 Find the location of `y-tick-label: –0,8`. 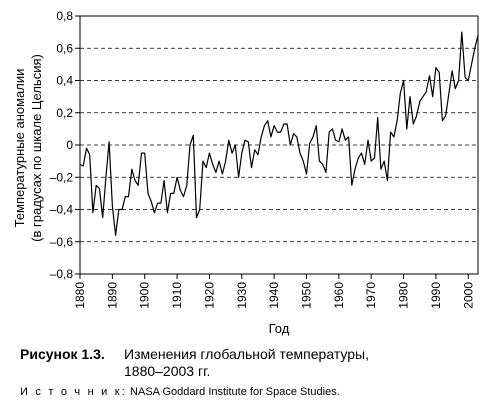

y-tick-label: –0,8 is located at coordinates (62, 274).